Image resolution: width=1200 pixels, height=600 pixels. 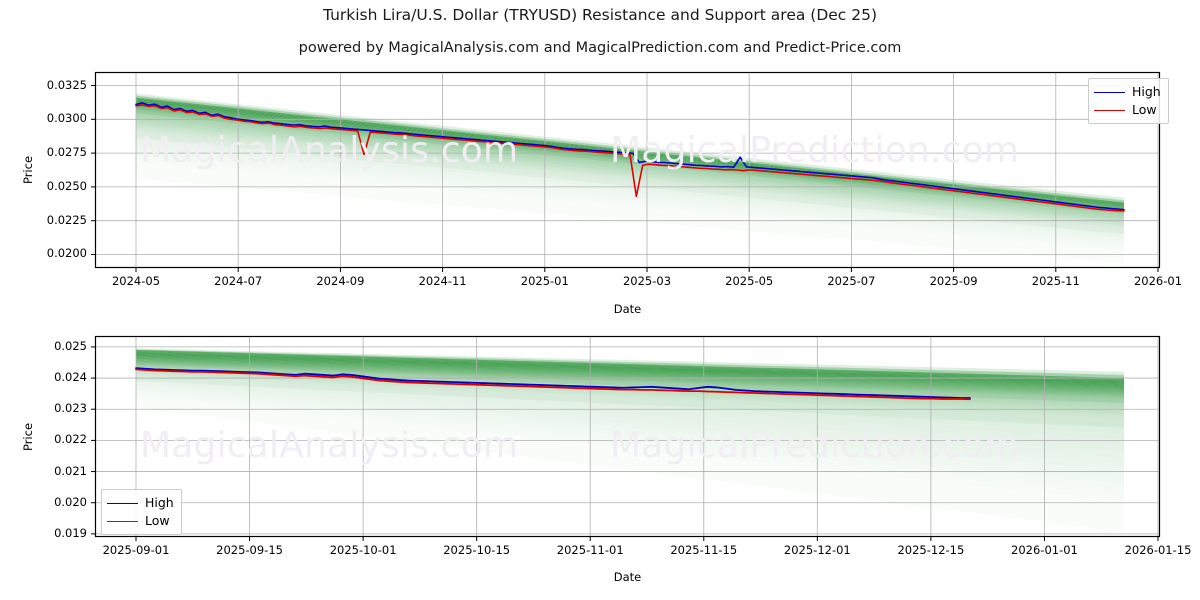 I want to click on y-tick-label: 0.0300, so click(x=66, y=118).